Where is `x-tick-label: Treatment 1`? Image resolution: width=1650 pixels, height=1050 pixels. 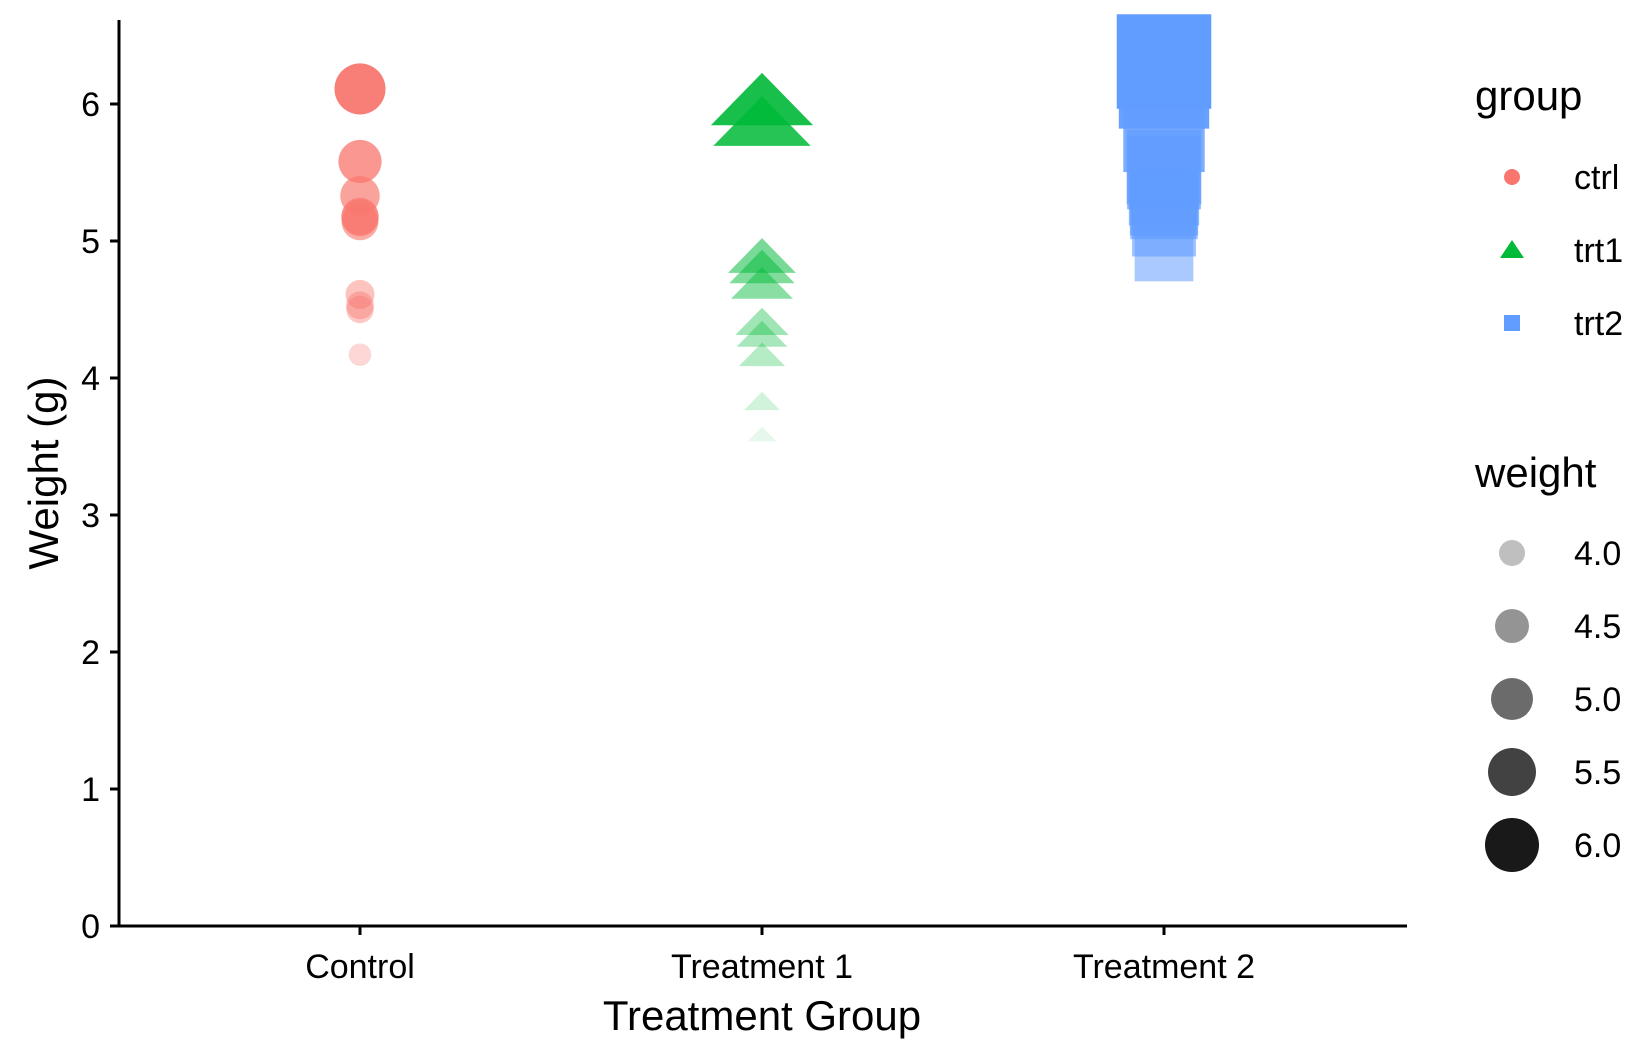 x-tick-label: Treatment 1 is located at coordinates (762, 967).